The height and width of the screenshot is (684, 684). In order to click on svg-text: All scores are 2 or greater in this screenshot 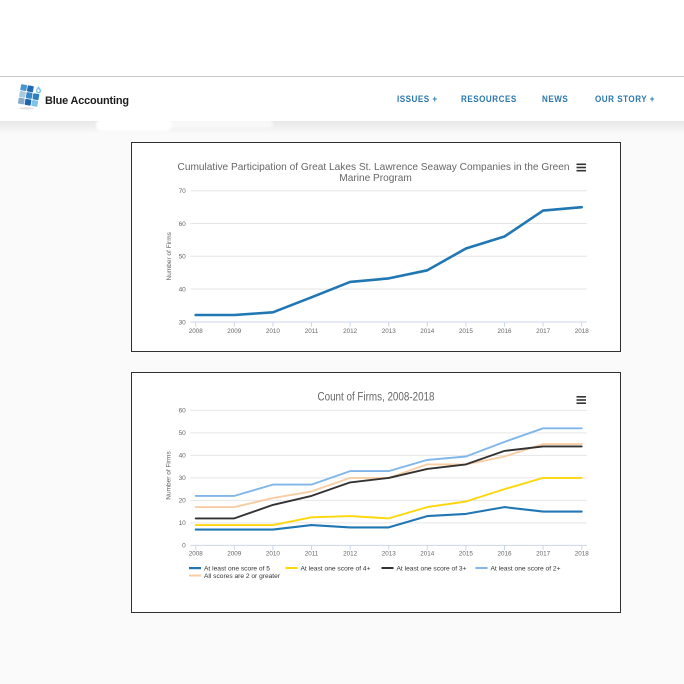, I will do `click(242, 576)`.